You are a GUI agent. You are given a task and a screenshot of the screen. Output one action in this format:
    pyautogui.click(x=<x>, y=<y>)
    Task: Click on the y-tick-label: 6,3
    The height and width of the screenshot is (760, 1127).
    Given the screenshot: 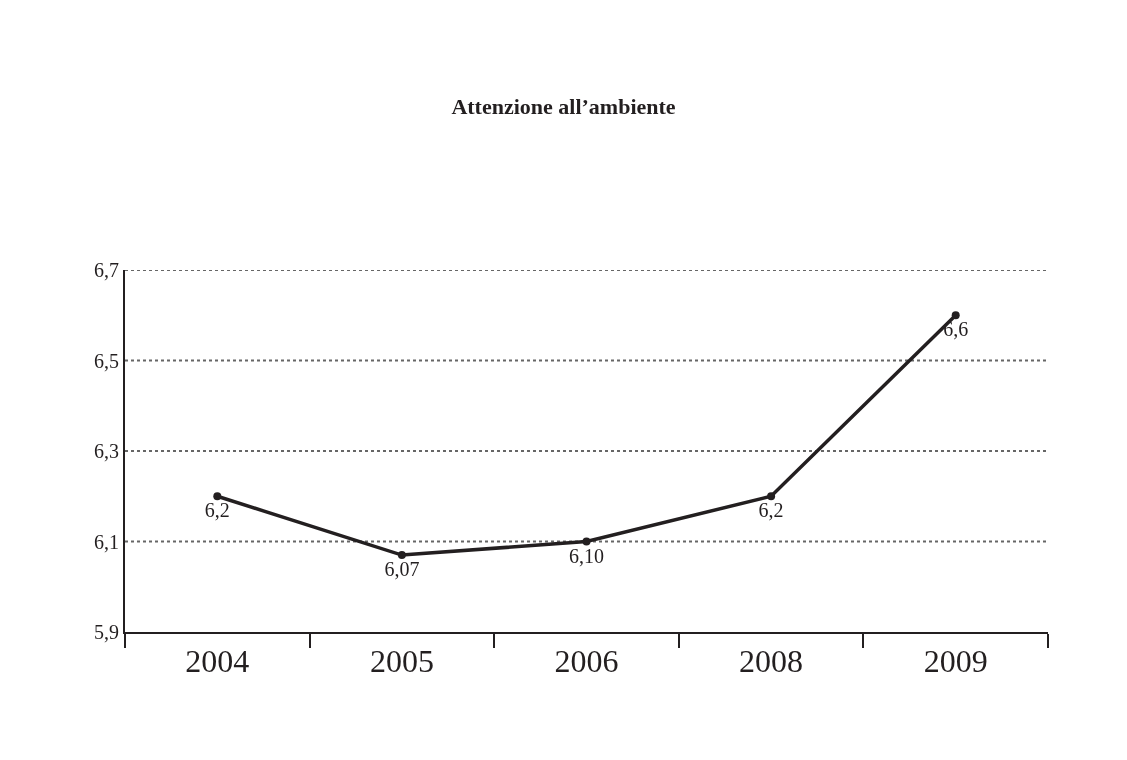 What is the action you would take?
    pyautogui.click(x=106, y=451)
    